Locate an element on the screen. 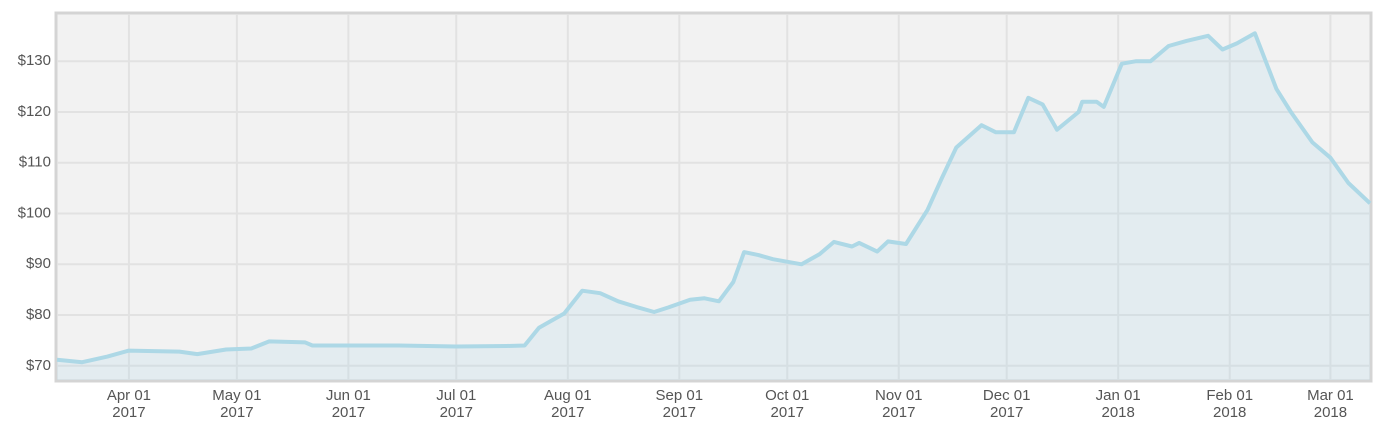 The height and width of the screenshot is (441, 1387). x-tick-label: Jul 01 2017 is located at coordinates (456, 404).